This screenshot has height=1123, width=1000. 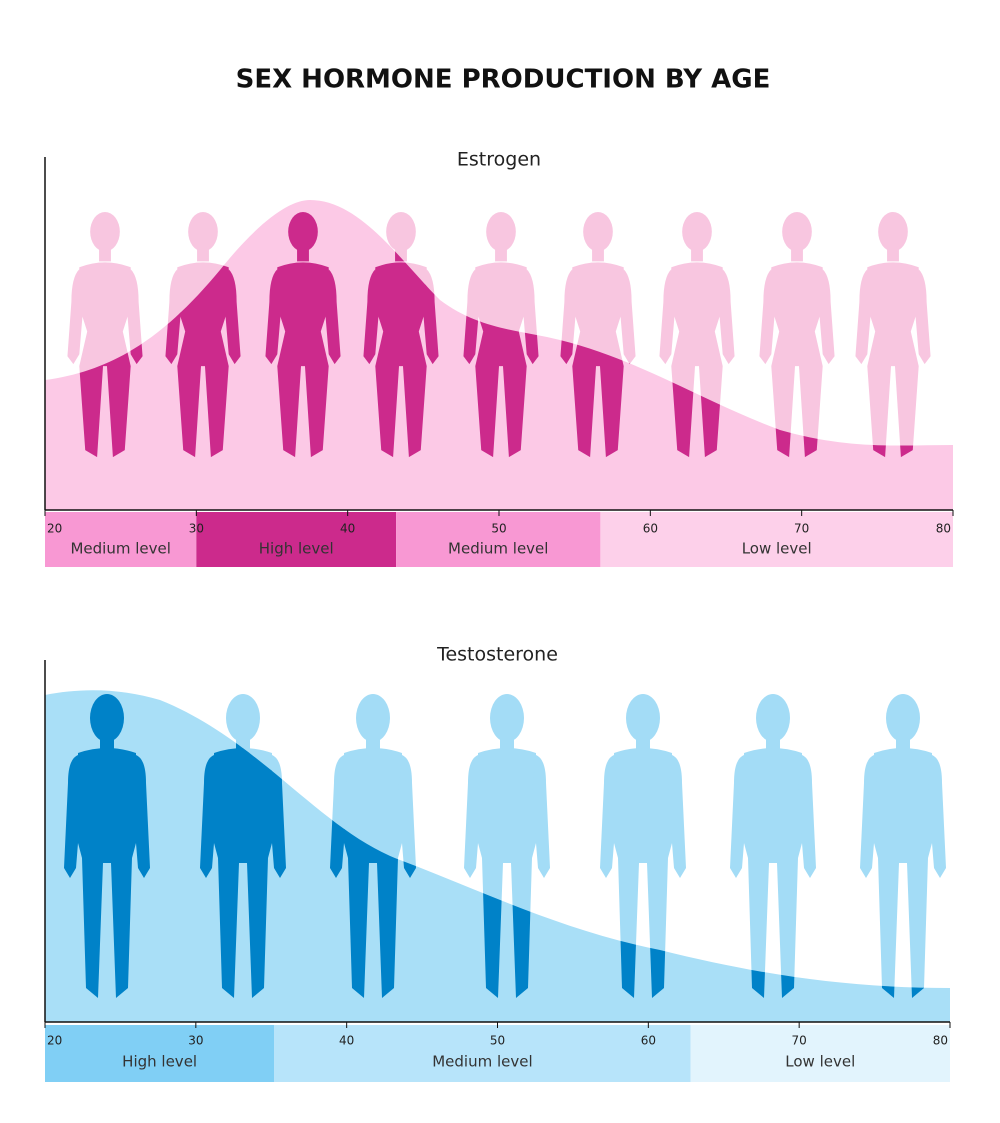 What do you see at coordinates (499, 160) in the screenshot?
I see `chart-title: Estrogen` at bounding box center [499, 160].